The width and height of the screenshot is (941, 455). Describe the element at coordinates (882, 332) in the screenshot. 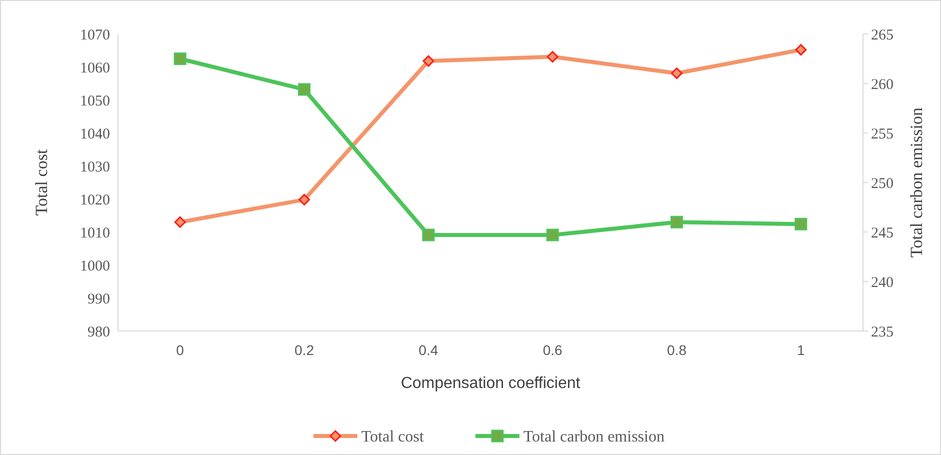

I see `y2-tick-label: 235` at that location.